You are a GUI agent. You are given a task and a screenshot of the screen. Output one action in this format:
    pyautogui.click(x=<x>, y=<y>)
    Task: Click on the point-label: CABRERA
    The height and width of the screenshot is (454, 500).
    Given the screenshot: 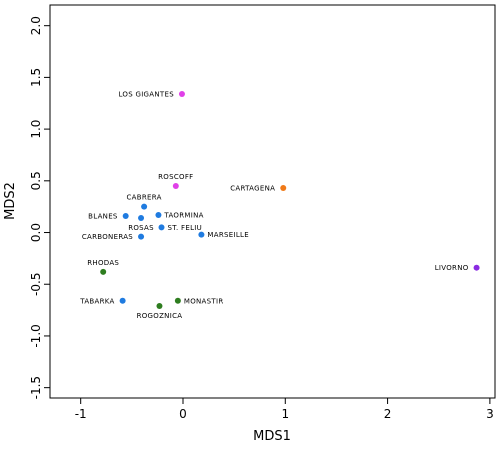 What is the action you would take?
    pyautogui.click(x=143, y=198)
    